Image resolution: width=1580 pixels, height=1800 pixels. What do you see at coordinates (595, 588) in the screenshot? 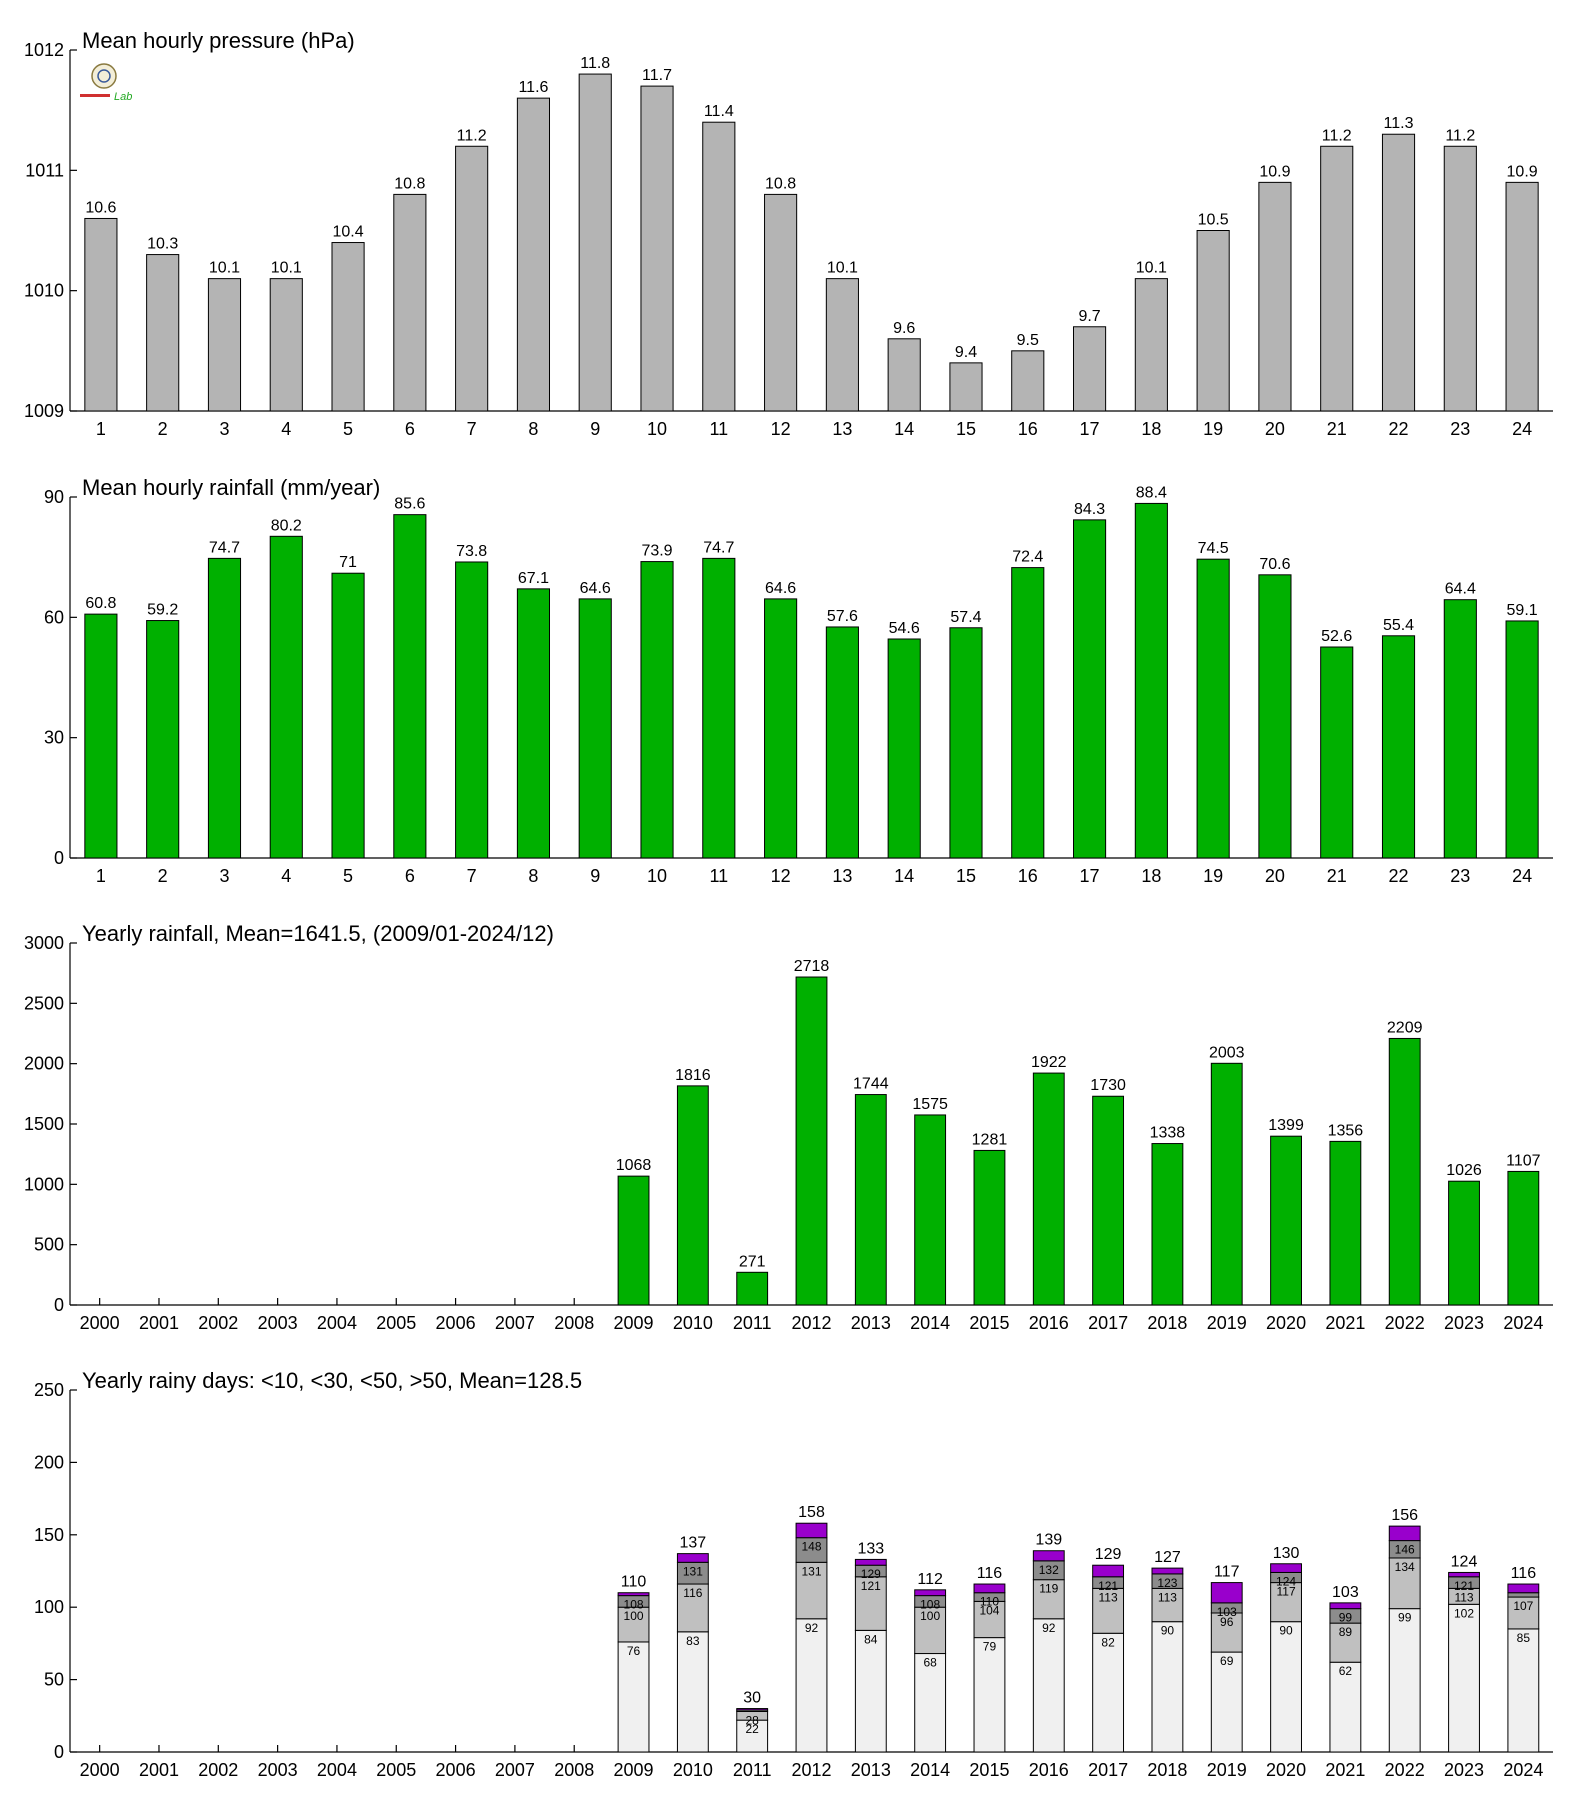
I see `bar-data-label: 64.6` at bounding box center [595, 588].